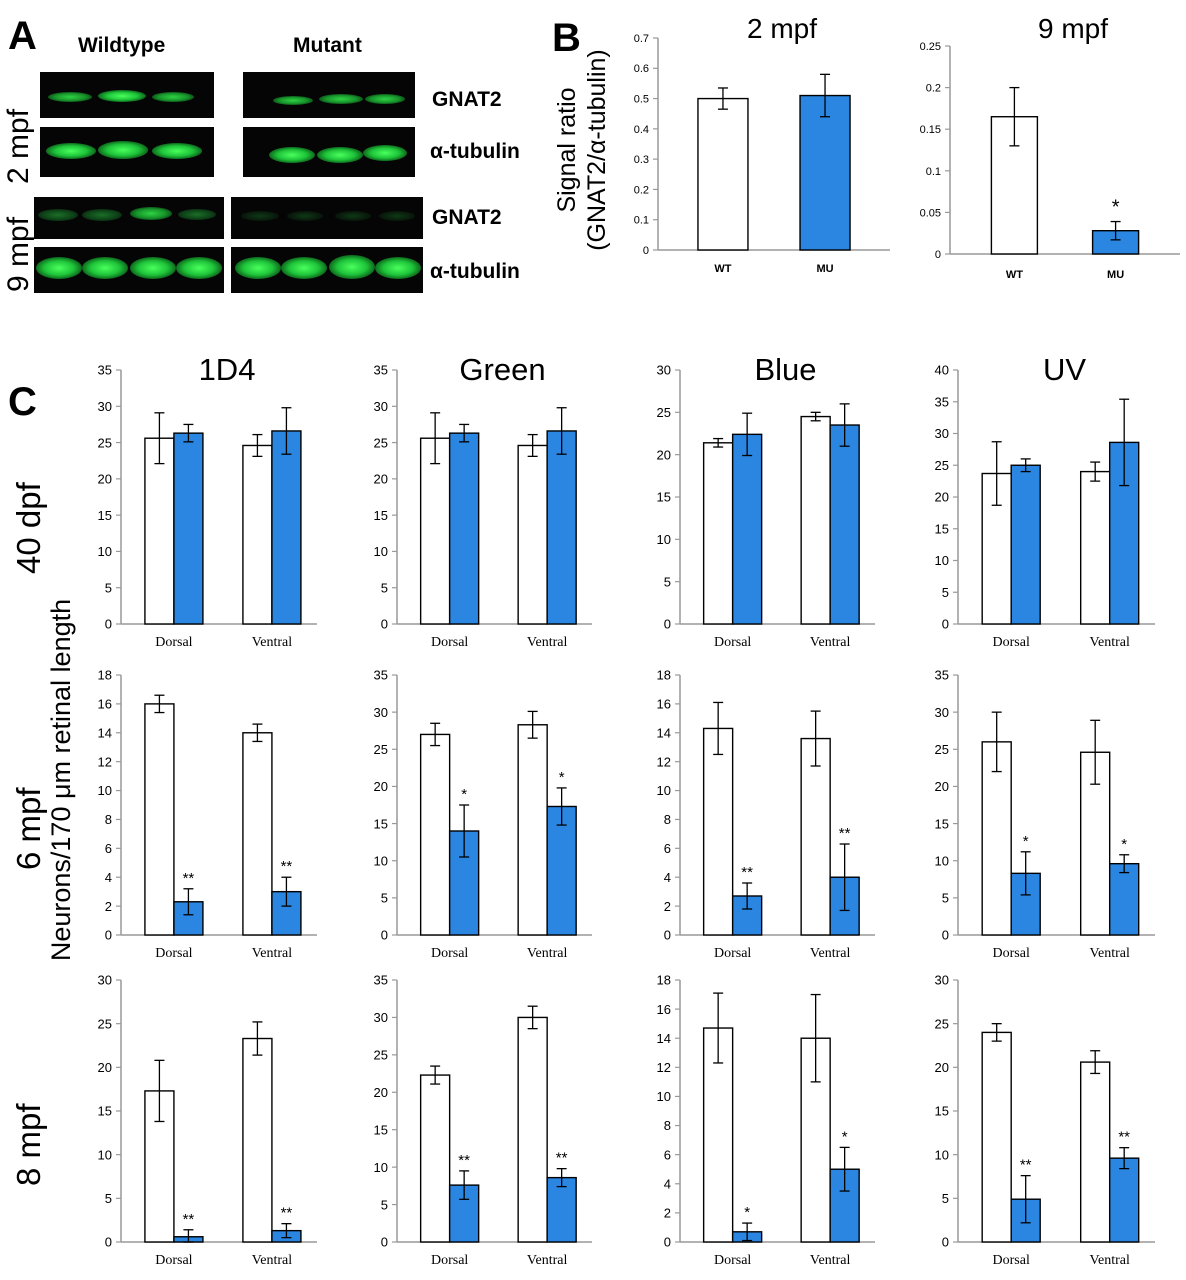  Describe the element at coordinates (844, 524) in the screenshot. I see `chart-c13-bar` at that location.